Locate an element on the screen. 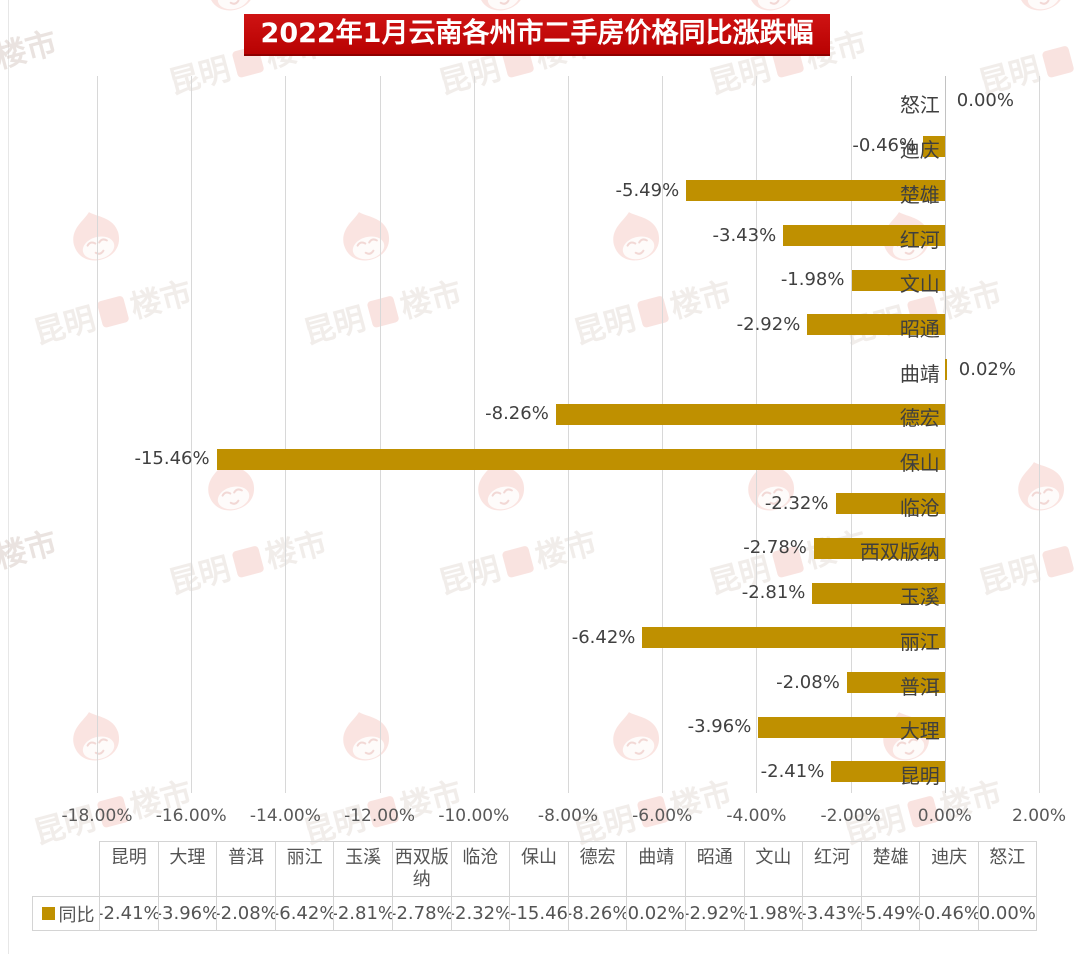  legend-swatch is located at coordinates (48, 913).